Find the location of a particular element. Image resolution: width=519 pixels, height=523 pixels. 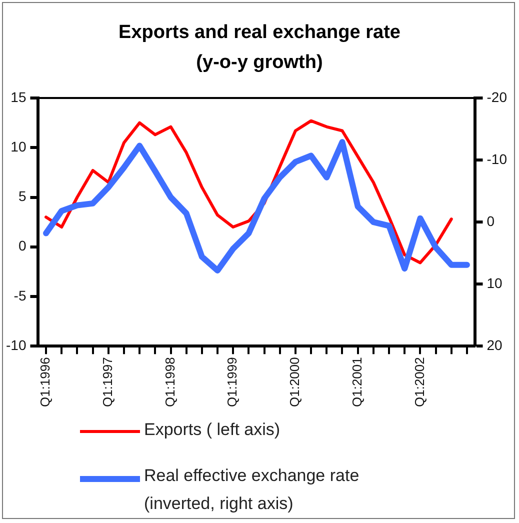

x-tick-label: Q1:2002 is located at coordinates (419, 382).